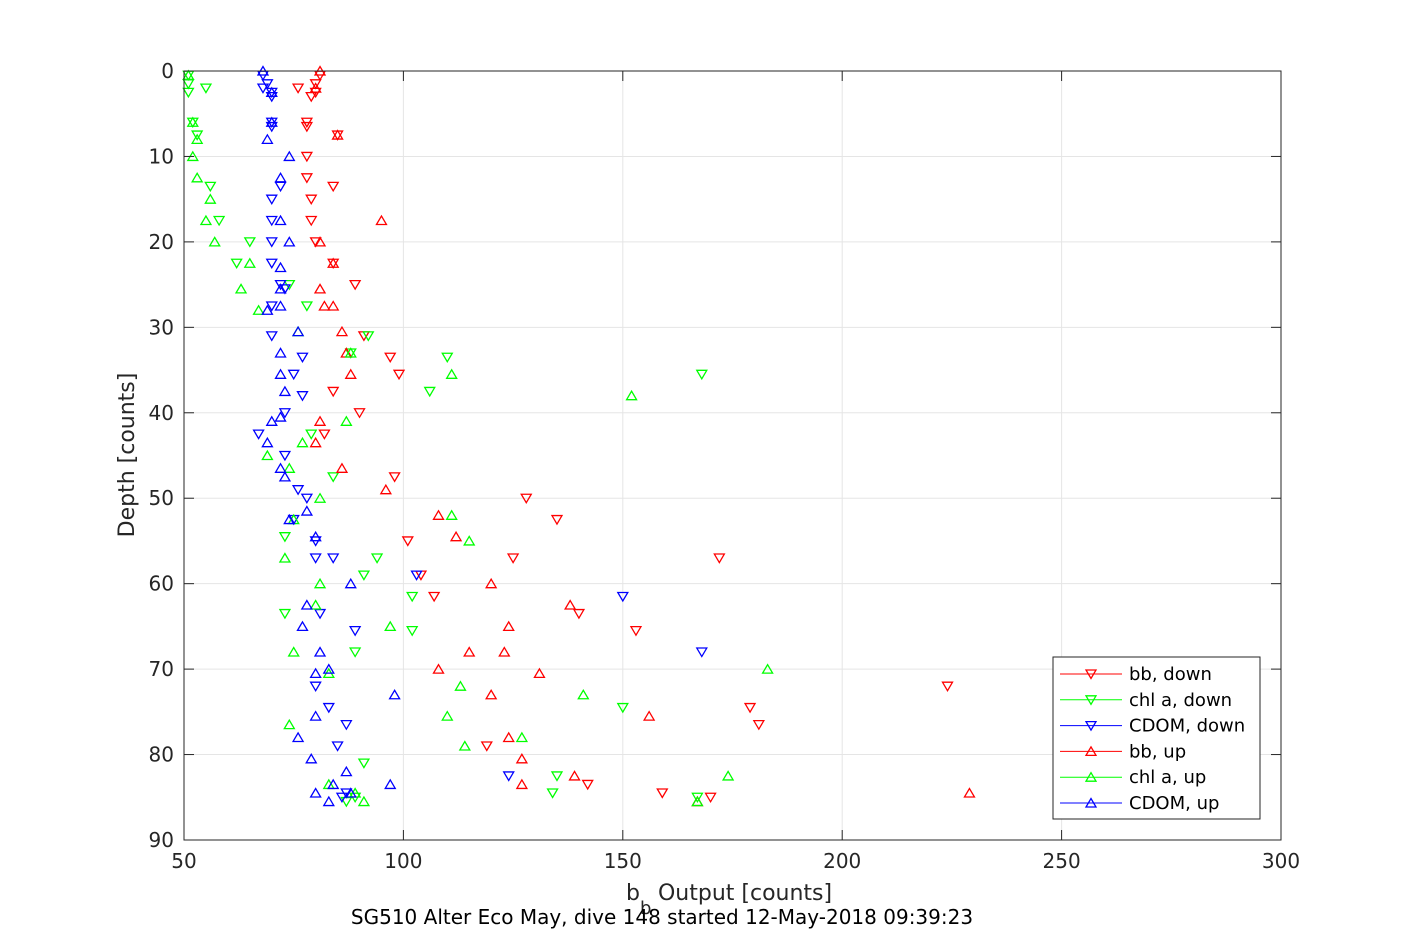 This screenshot has height=945, width=1417. I want to click on y-tick-label: 20, so click(161, 242).